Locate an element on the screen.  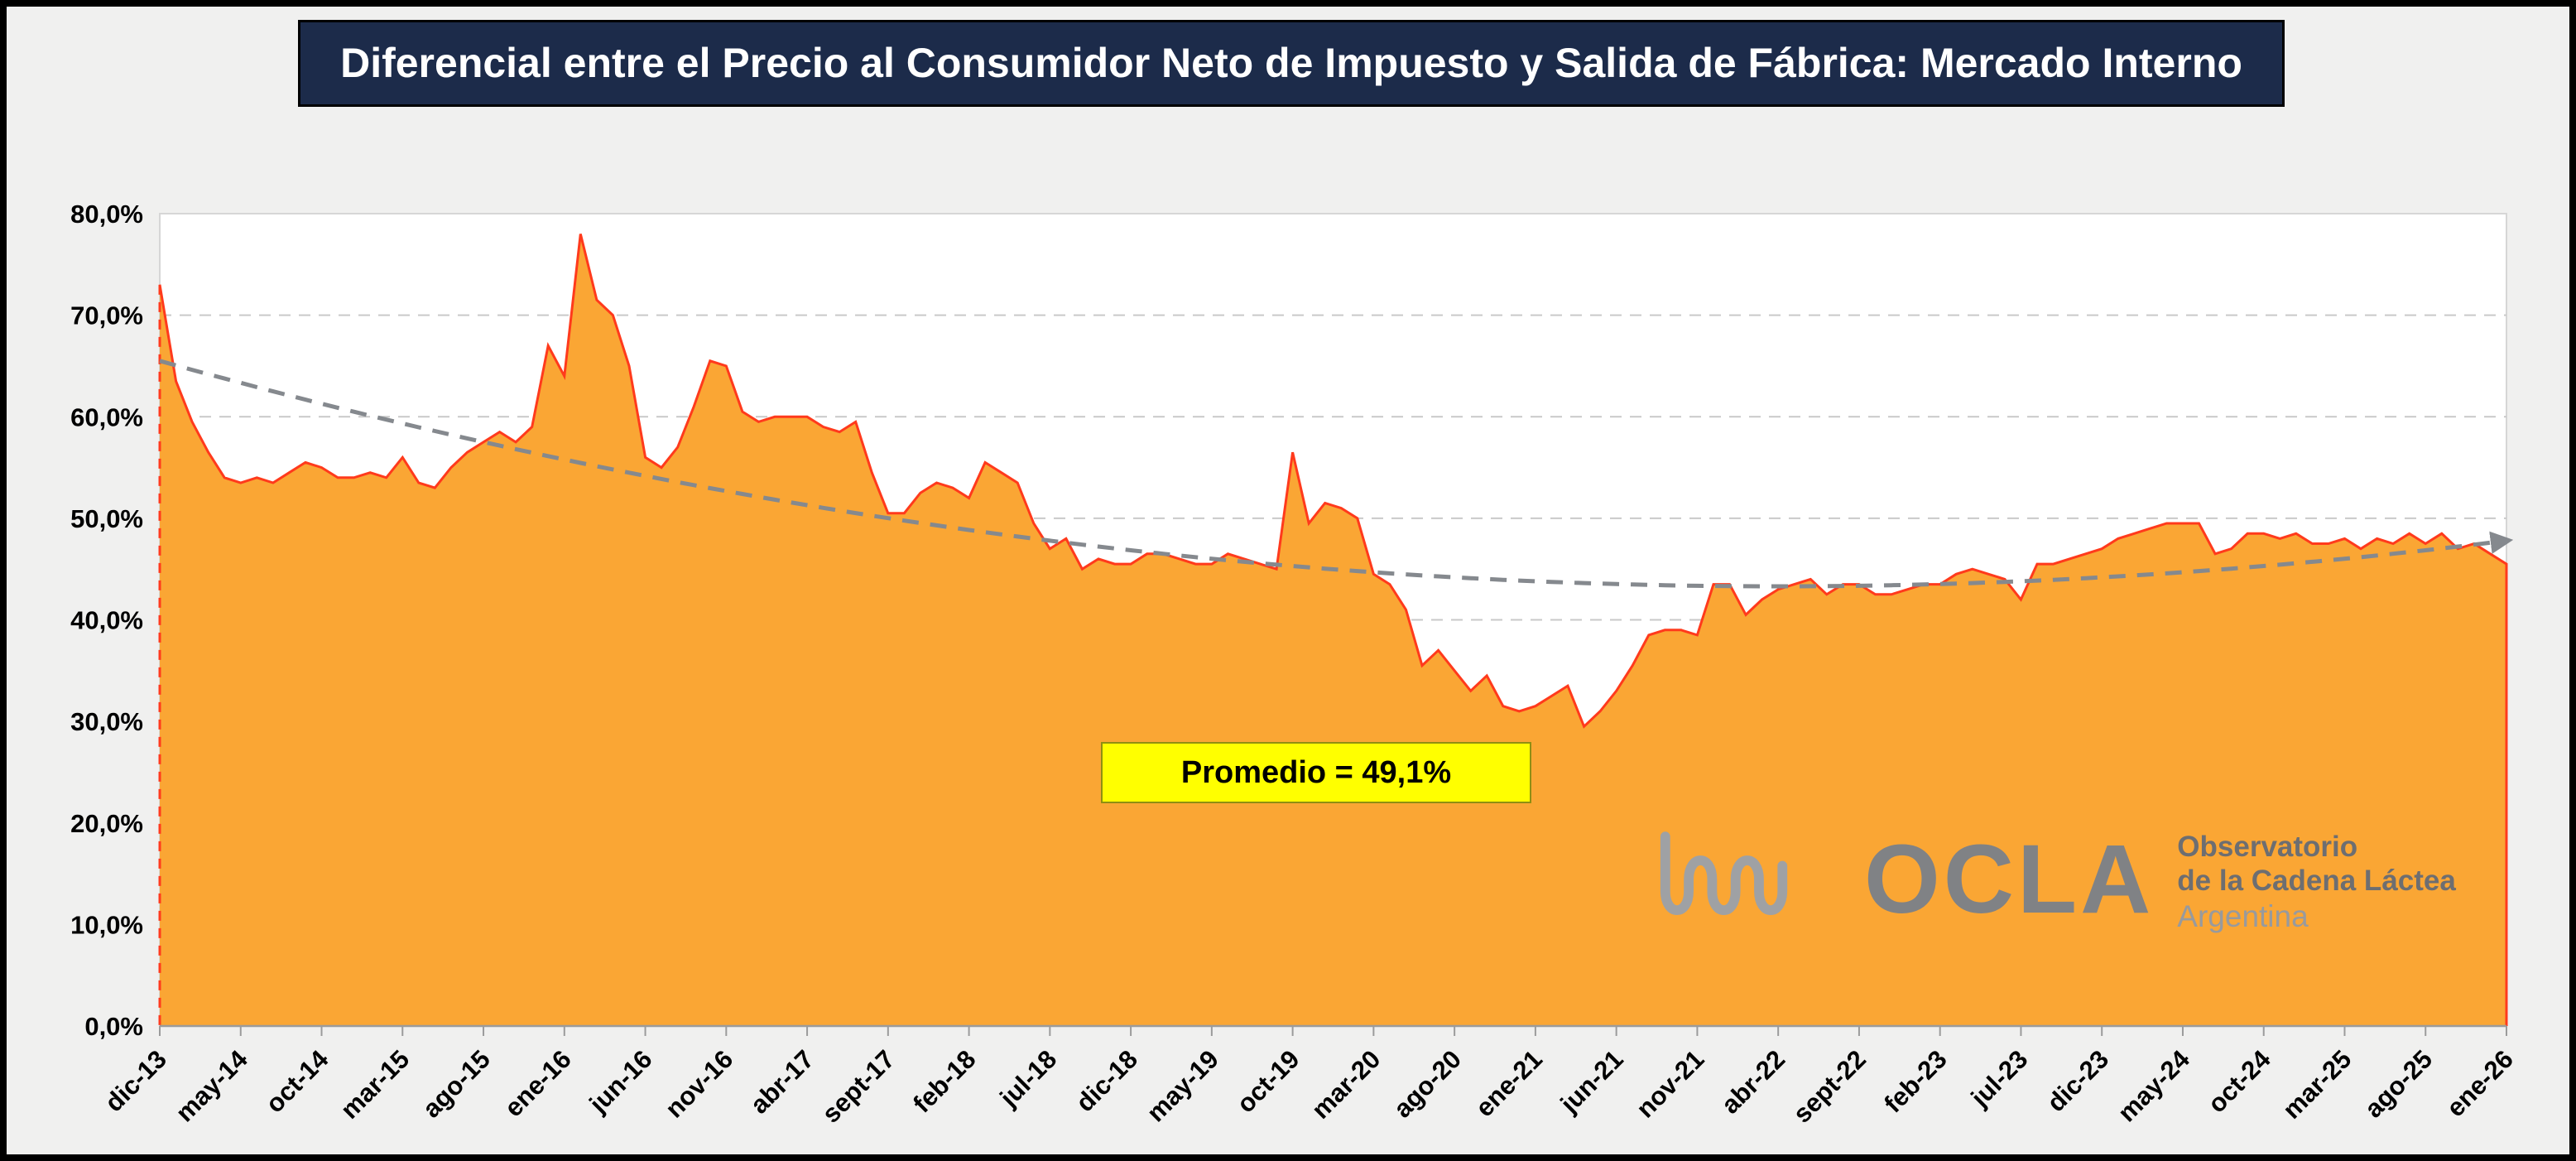
svg-text: ene-26 is located at coordinates (2480, 1083).